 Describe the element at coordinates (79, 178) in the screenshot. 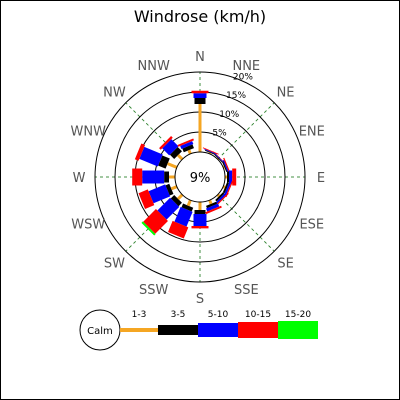

I see `direction-label-w: W` at that location.